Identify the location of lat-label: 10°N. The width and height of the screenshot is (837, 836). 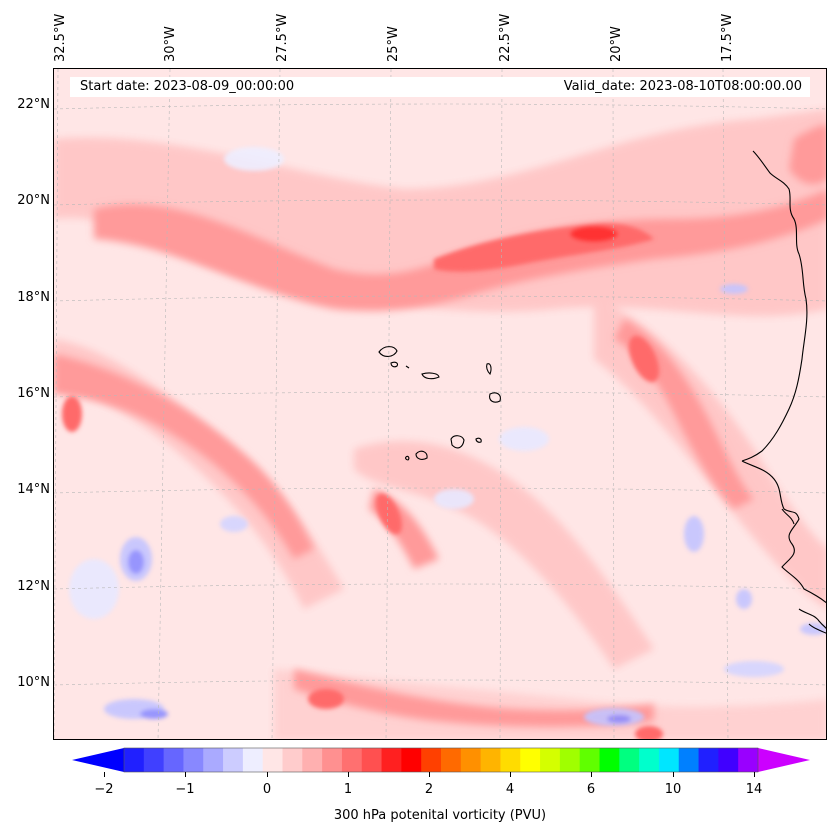
(33, 682).